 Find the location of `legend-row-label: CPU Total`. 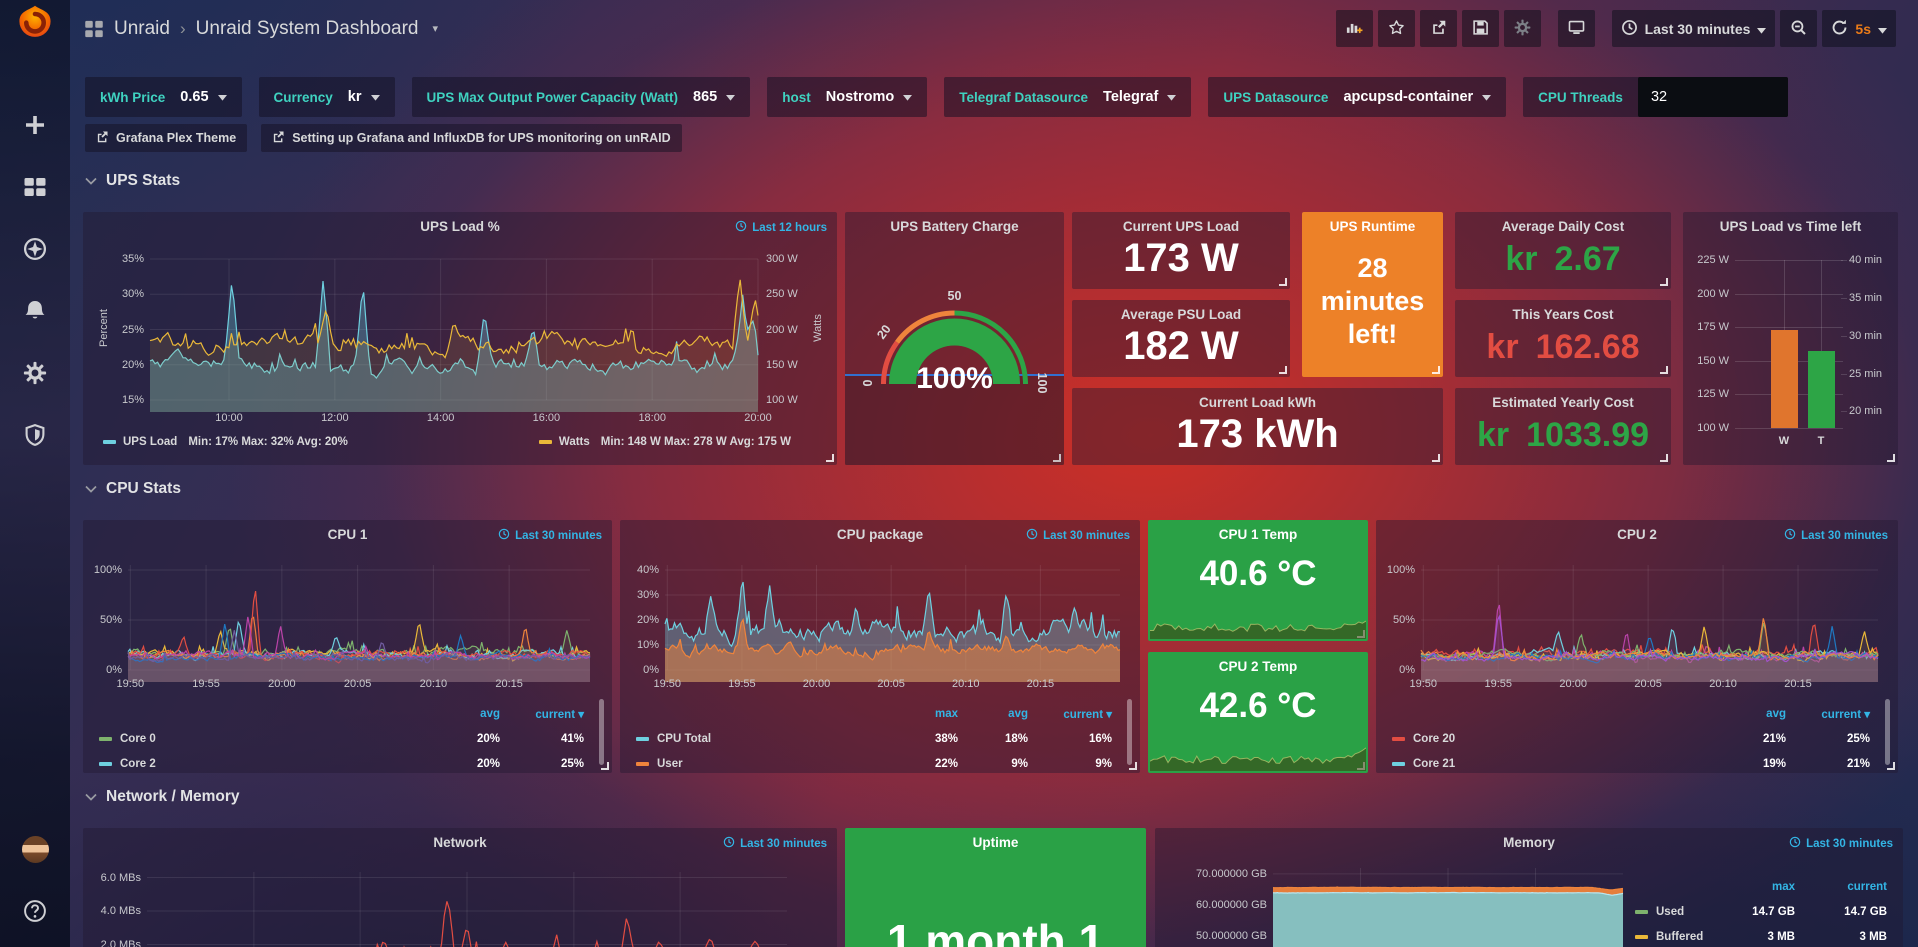

legend-row-label: CPU Total is located at coordinates (762, 739).